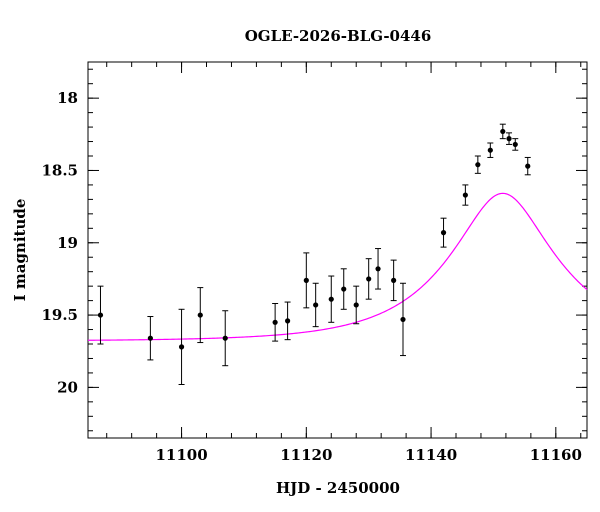 This screenshot has width=600, height=512. I want to click on x-tick-label: 11140, so click(431, 455).